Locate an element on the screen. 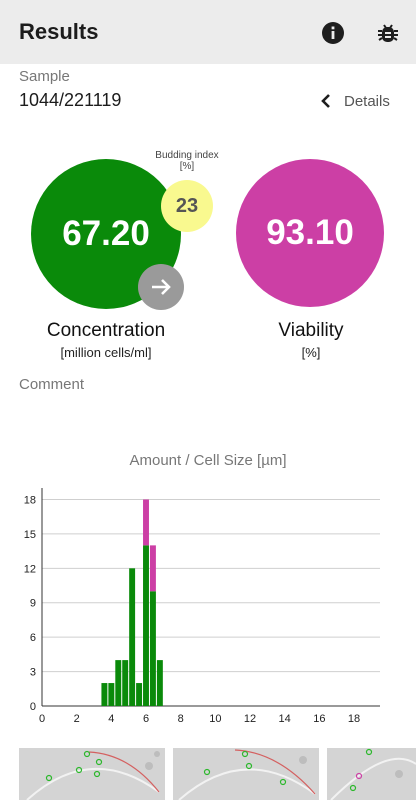 This screenshot has width=416, height=800. info-button is located at coordinates (333, 33).